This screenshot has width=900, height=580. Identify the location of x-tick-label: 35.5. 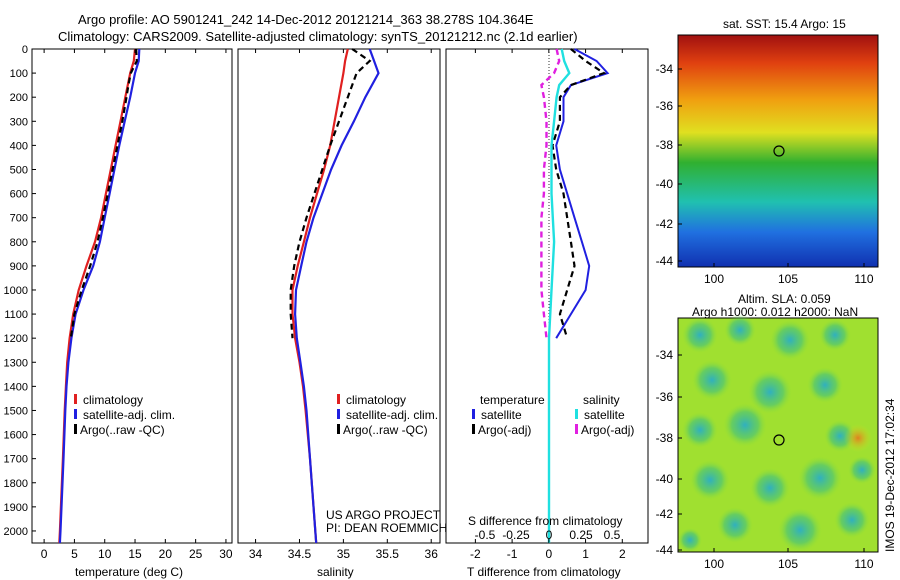
(388, 554).